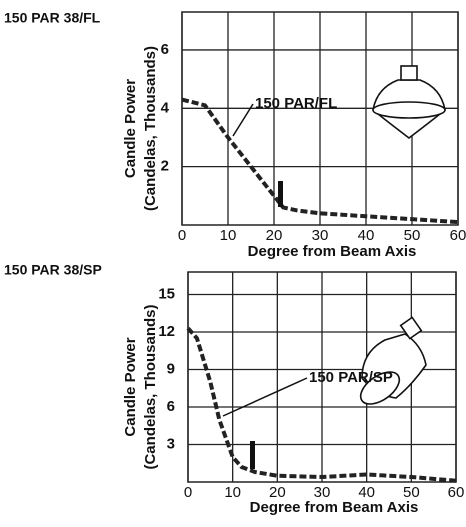  Describe the element at coordinates (166, 293) in the screenshot. I see `y-tick-label: 15` at that location.